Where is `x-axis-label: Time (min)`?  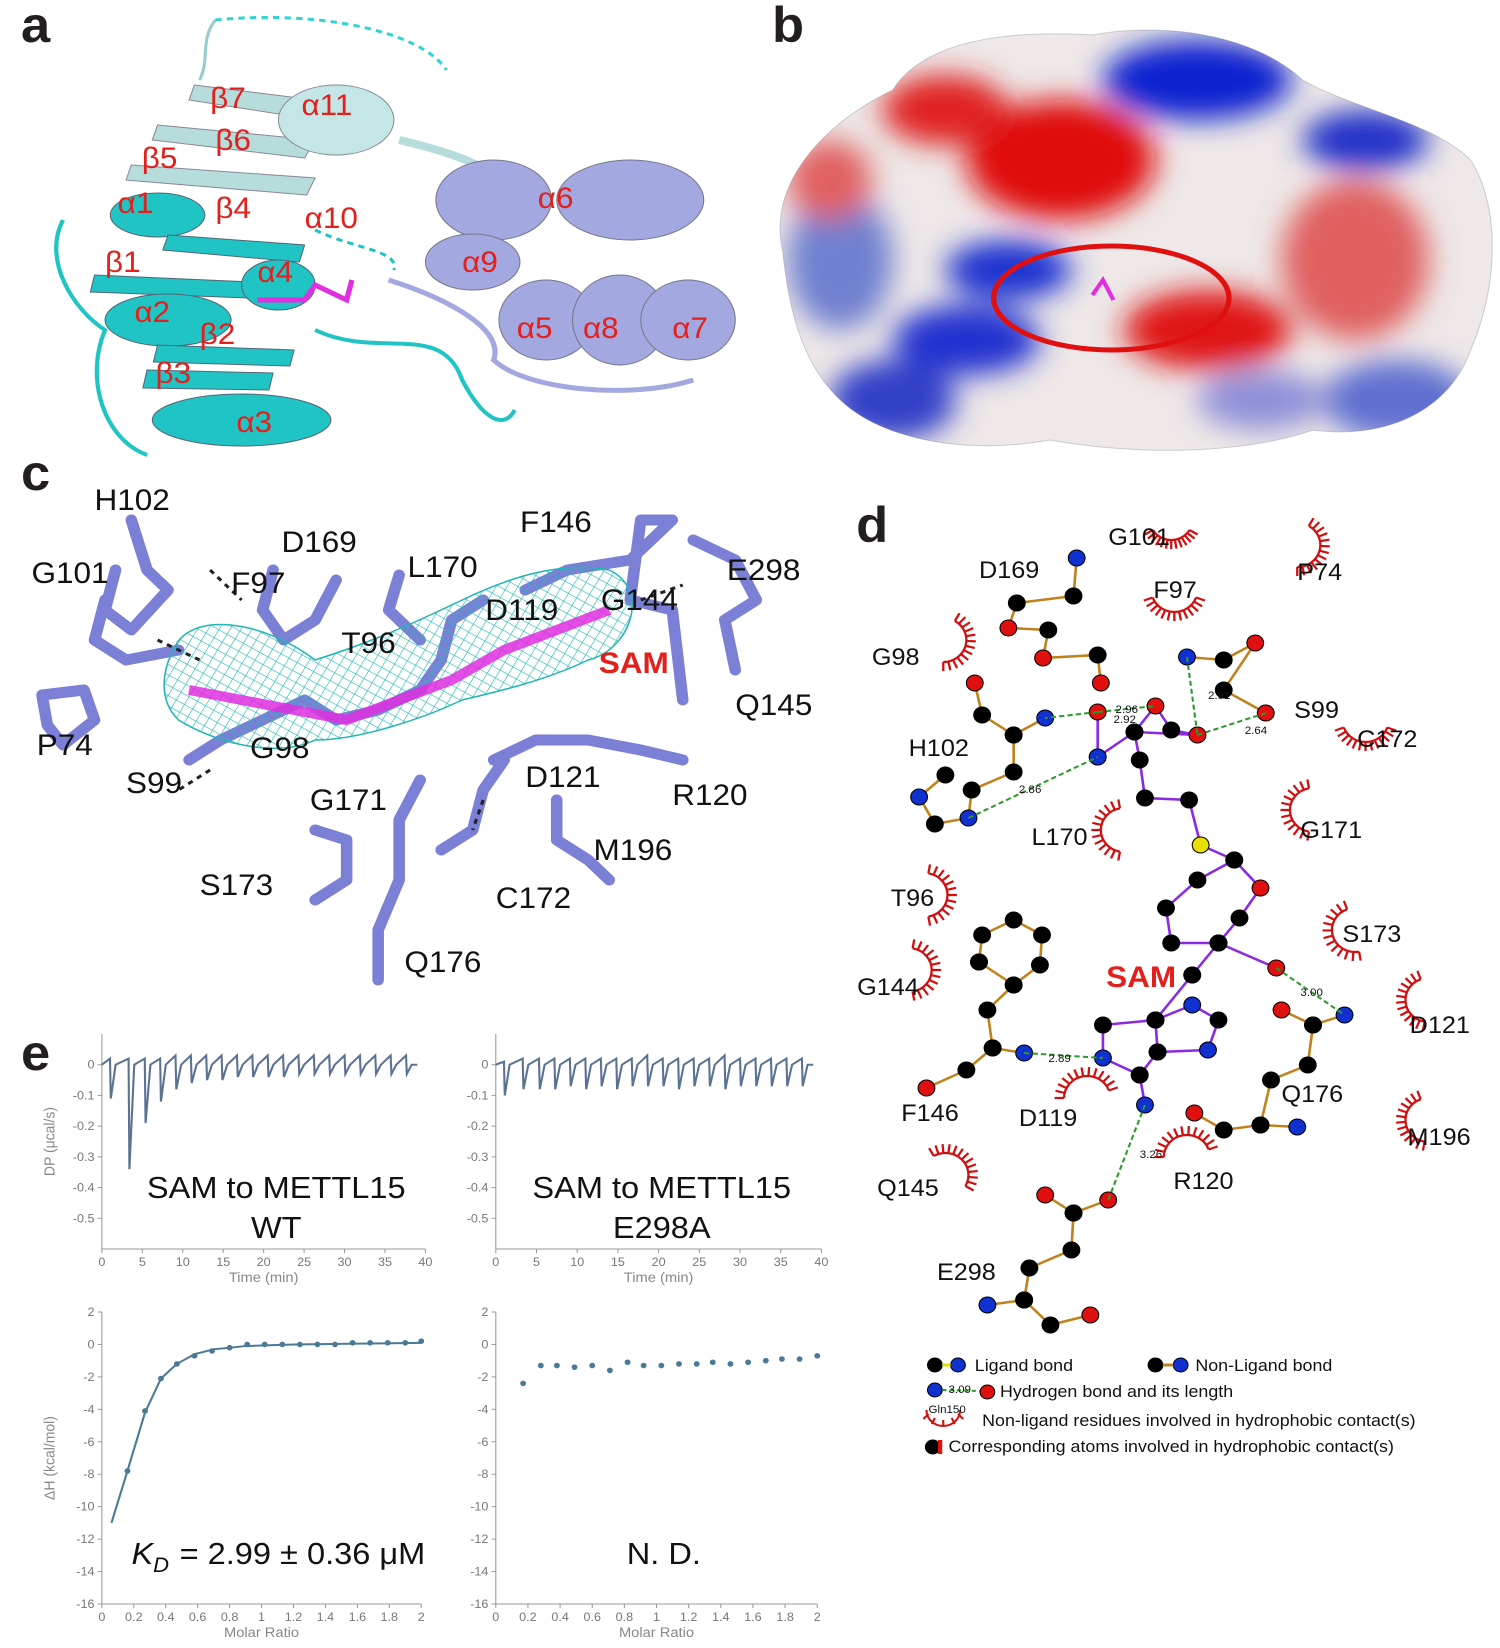 x-axis-label: Time (min) is located at coordinates (264, 1278).